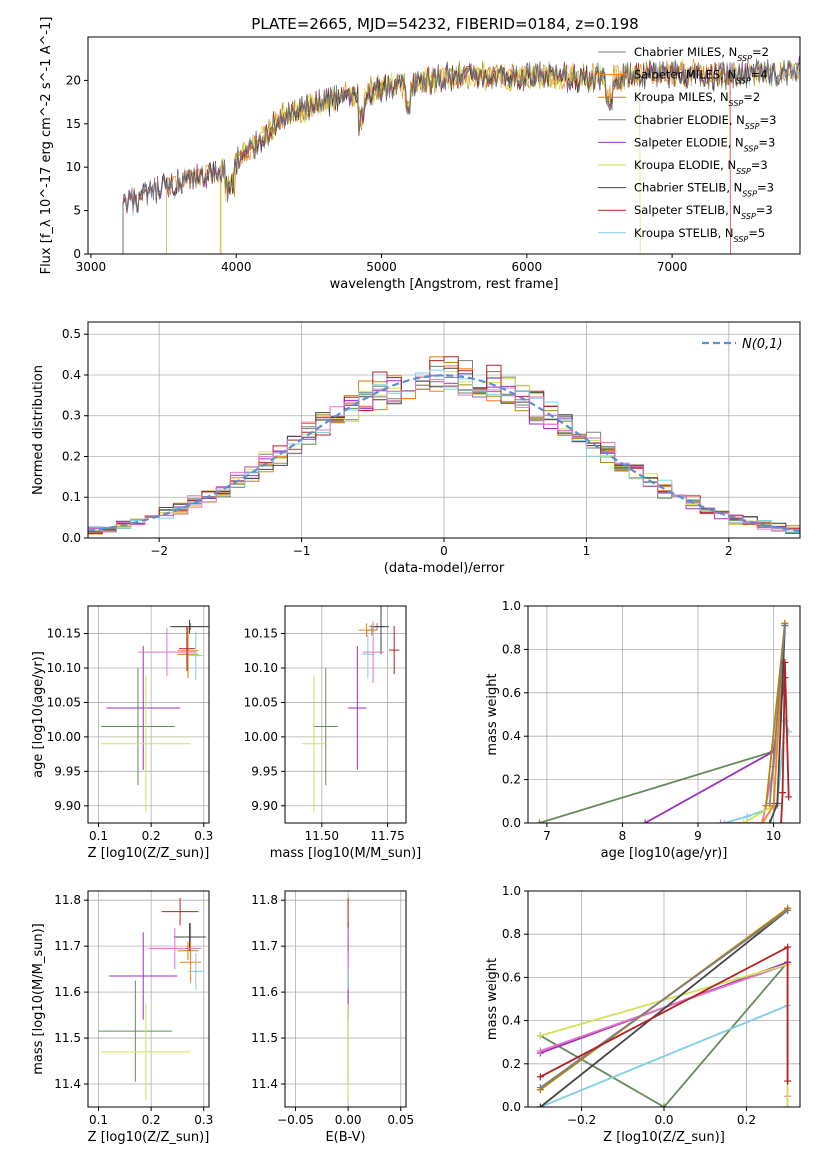 This screenshot has width=819, height=1170. Describe the element at coordinates (581, 1120) in the screenshot. I see `x-tick-label: −0.2` at that location.